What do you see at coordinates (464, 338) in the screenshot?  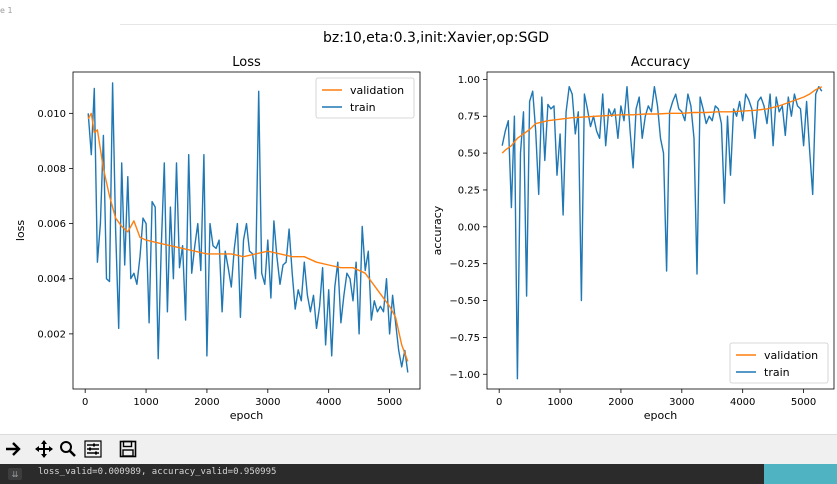 I see `y-tick-label: −0.75` at bounding box center [464, 338].